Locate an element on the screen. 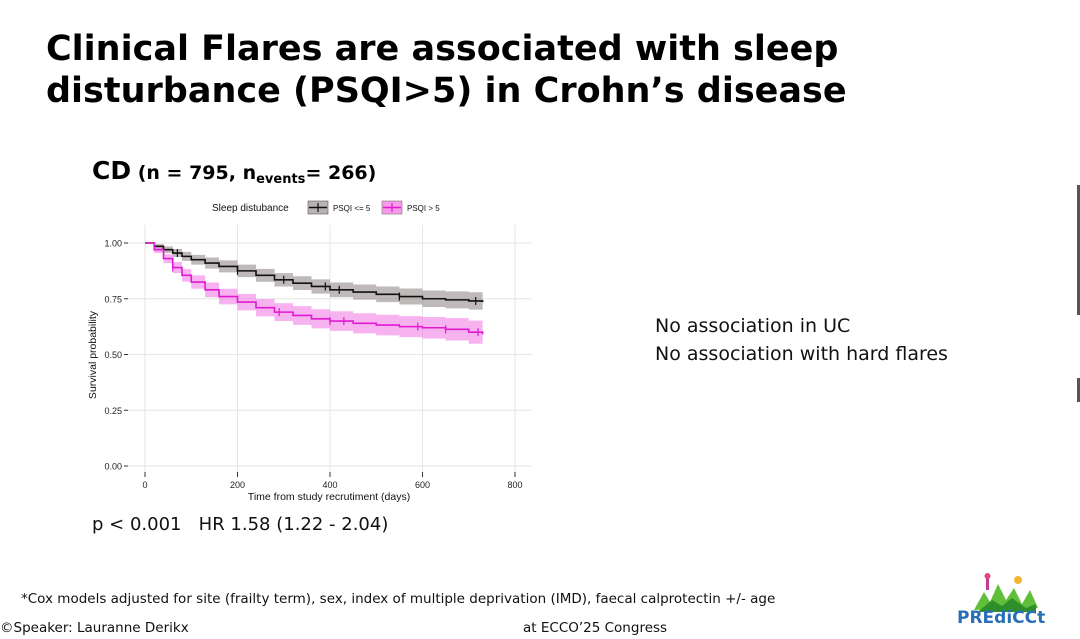 This screenshot has width=1080, height=639. logo-text: PREdiCCt is located at coordinates (1001, 618).